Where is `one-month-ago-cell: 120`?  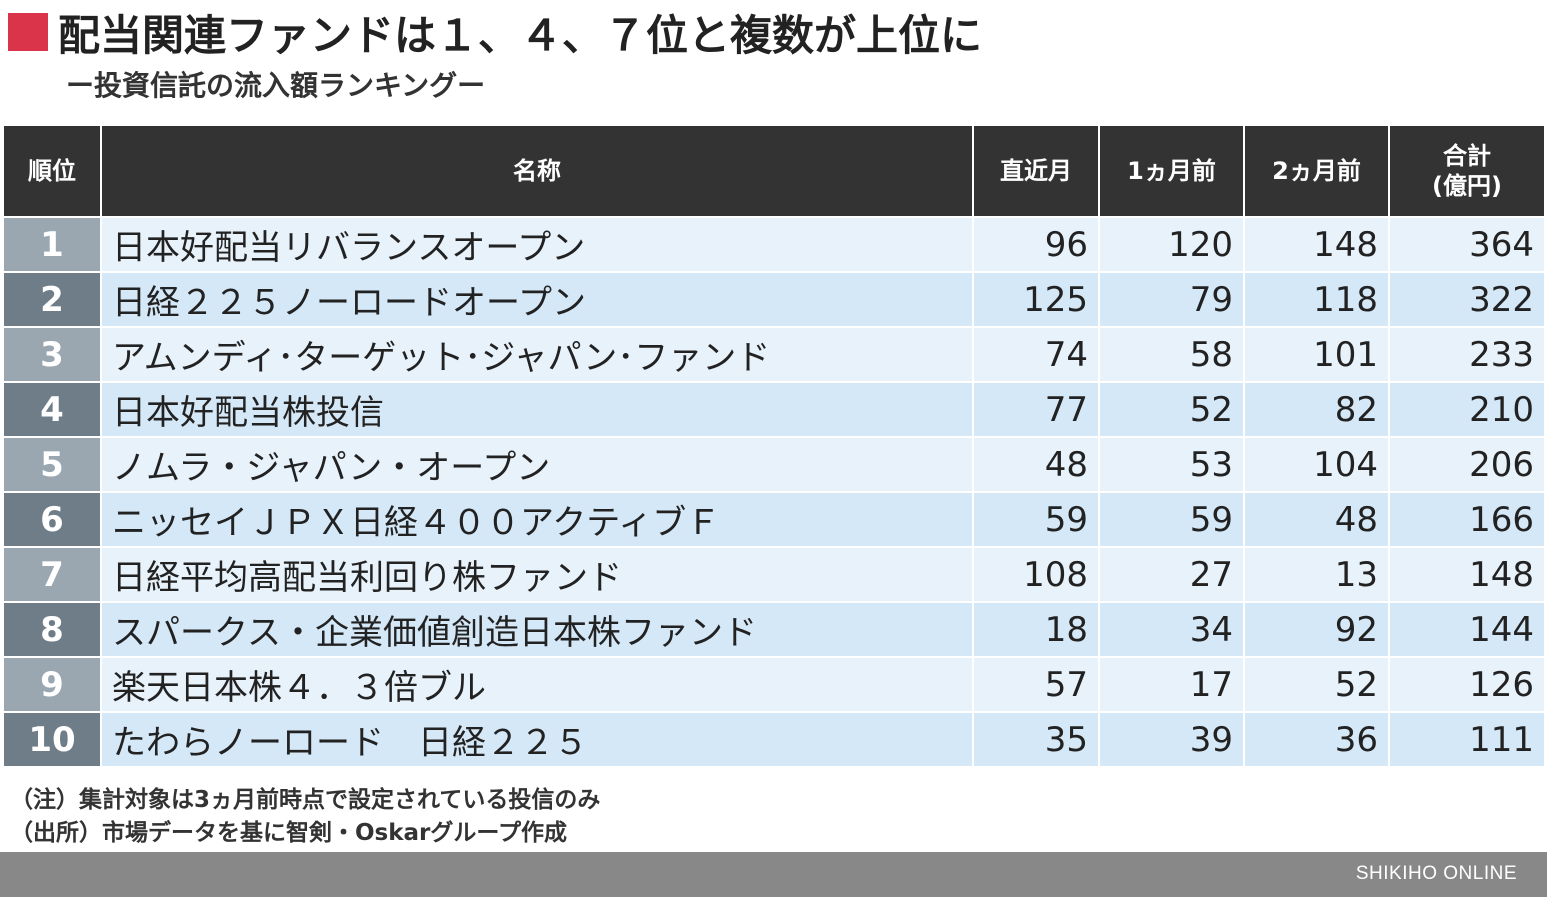 one-month-ago-cell: 120 is located at coordinates (1171, 243).